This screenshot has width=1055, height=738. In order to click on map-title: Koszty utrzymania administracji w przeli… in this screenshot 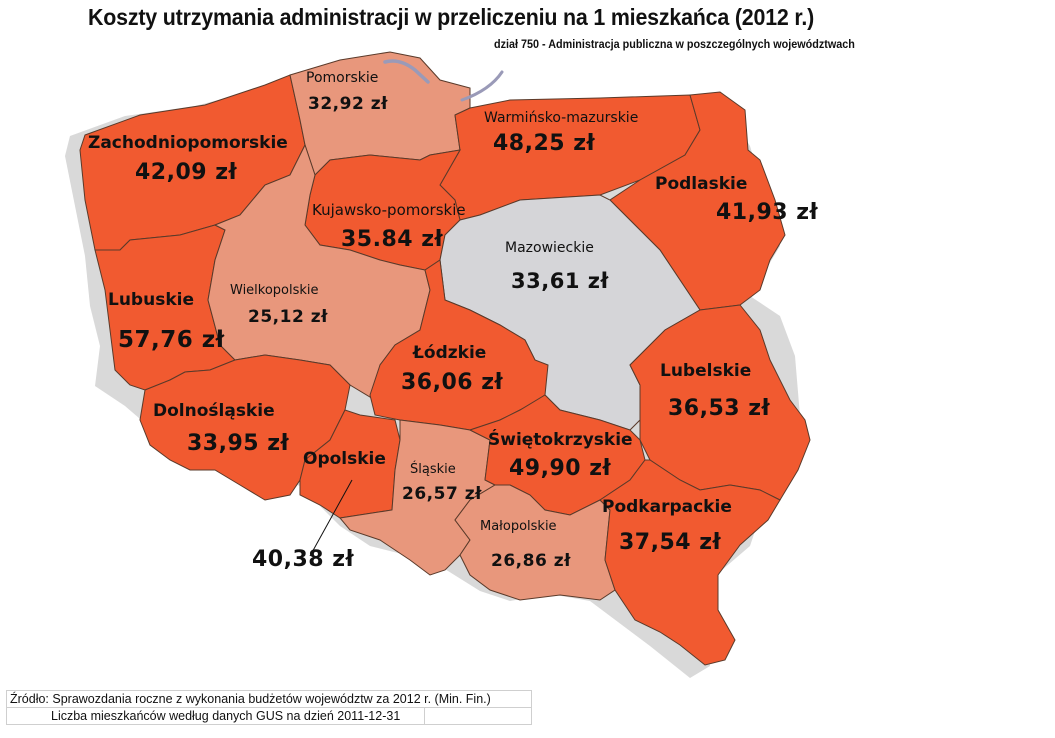, I will do `click(451, 17)`.